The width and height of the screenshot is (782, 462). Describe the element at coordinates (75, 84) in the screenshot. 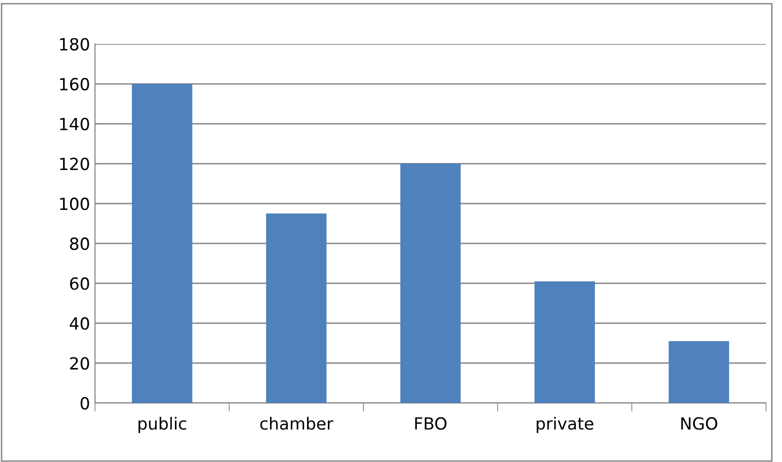

I see `y-tick-label: 160` at that location.